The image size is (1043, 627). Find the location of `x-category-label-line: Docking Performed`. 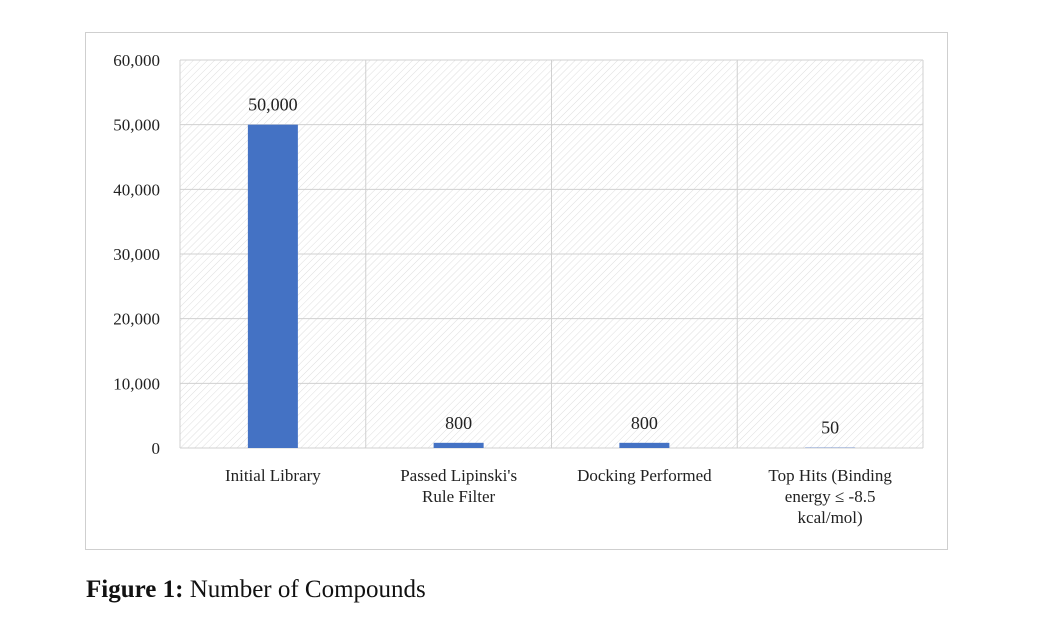

x-category-label-line: Docking Performed is located at coordinates (644, 475).